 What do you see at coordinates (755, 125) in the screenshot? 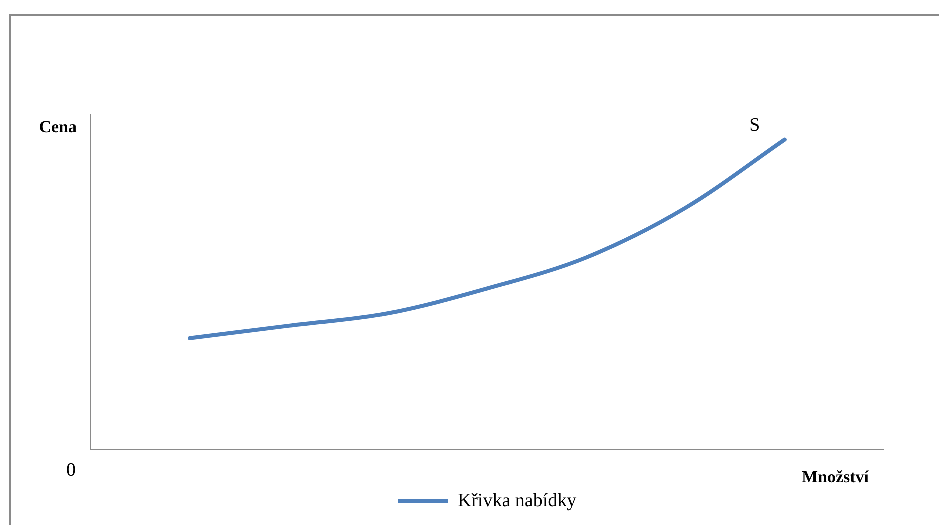
I see `text: S` at bounding box center [755, 125].